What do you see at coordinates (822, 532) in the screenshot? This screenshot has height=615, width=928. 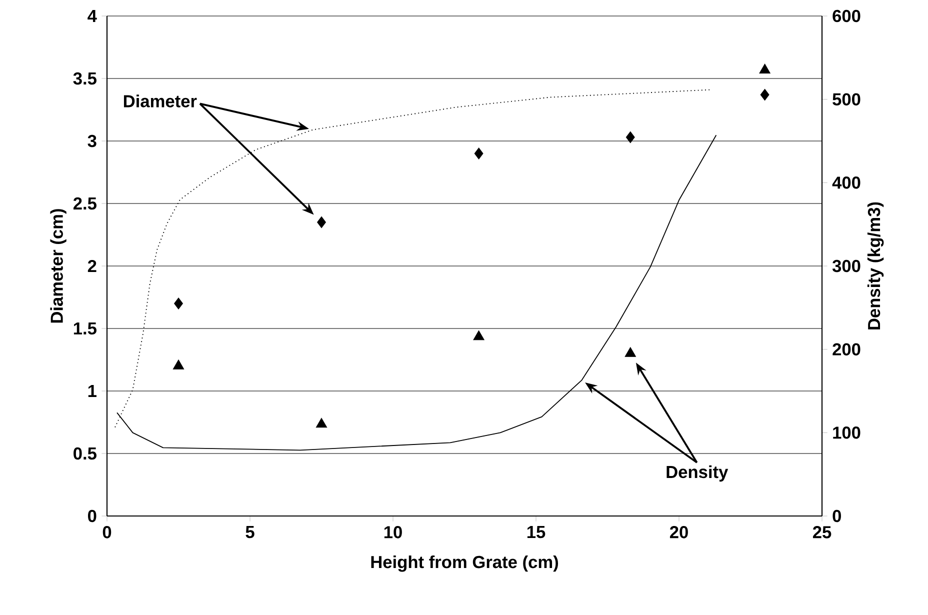 I see `x-tick-label: 25` at bounding box center [822, 532].